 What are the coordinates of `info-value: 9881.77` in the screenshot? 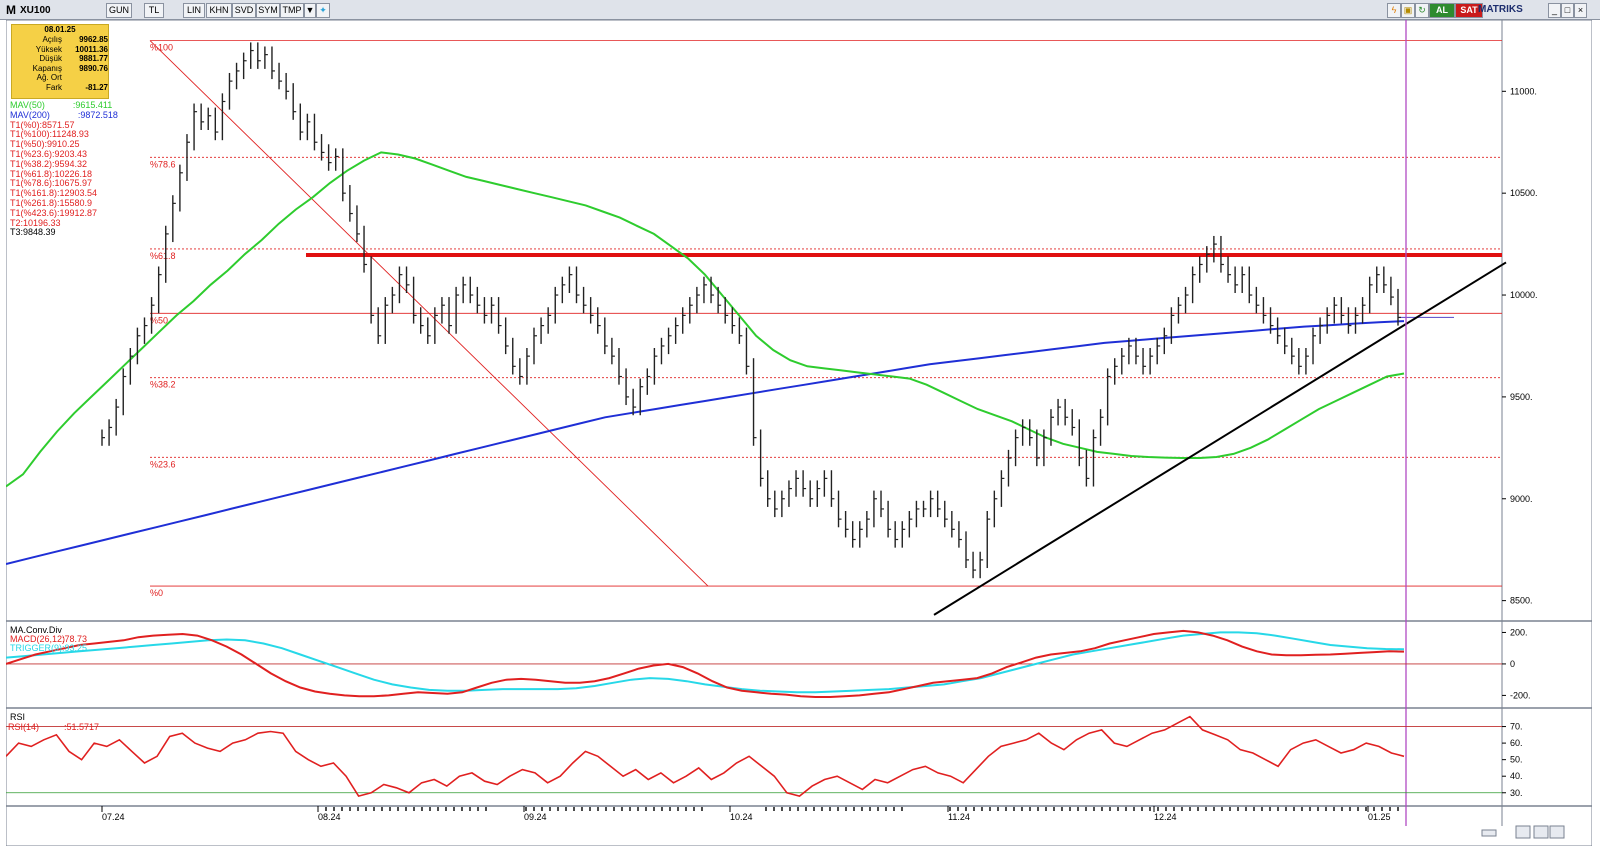 It's located at (93, 58).